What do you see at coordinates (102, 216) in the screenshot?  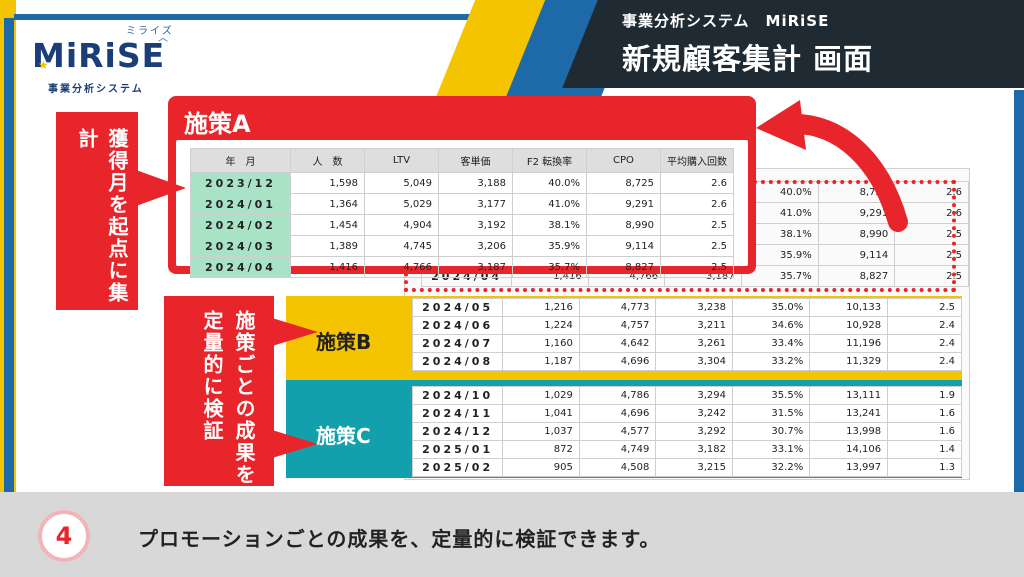 I see `note-start-month-text: 獲得月を起点に集計` at bounding box center [102, 216].